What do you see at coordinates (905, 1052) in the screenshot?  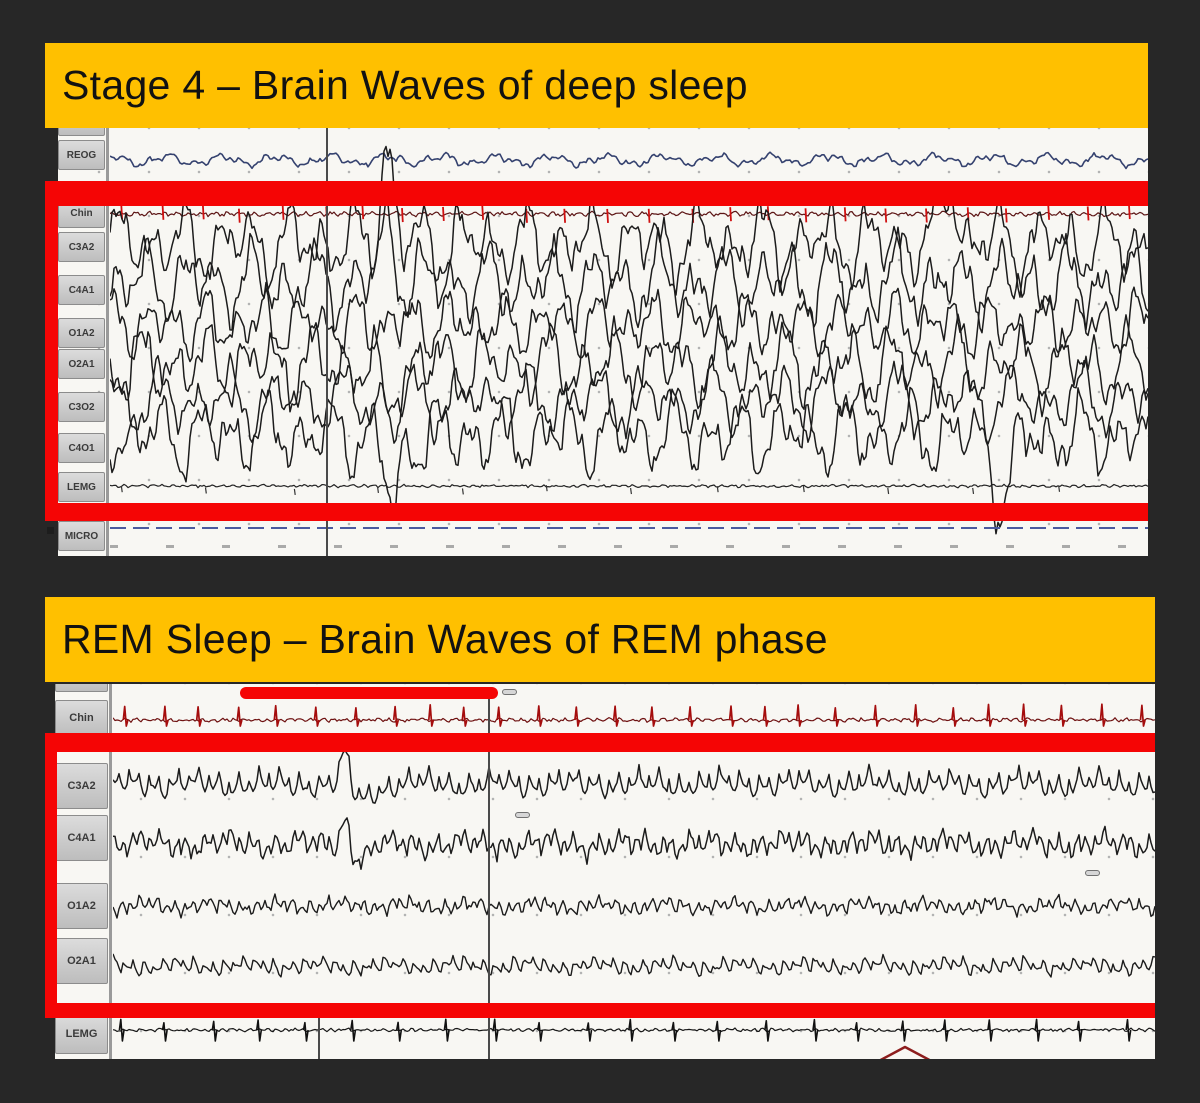 I see `respiration-peak` at bounding box center [905, 1052].